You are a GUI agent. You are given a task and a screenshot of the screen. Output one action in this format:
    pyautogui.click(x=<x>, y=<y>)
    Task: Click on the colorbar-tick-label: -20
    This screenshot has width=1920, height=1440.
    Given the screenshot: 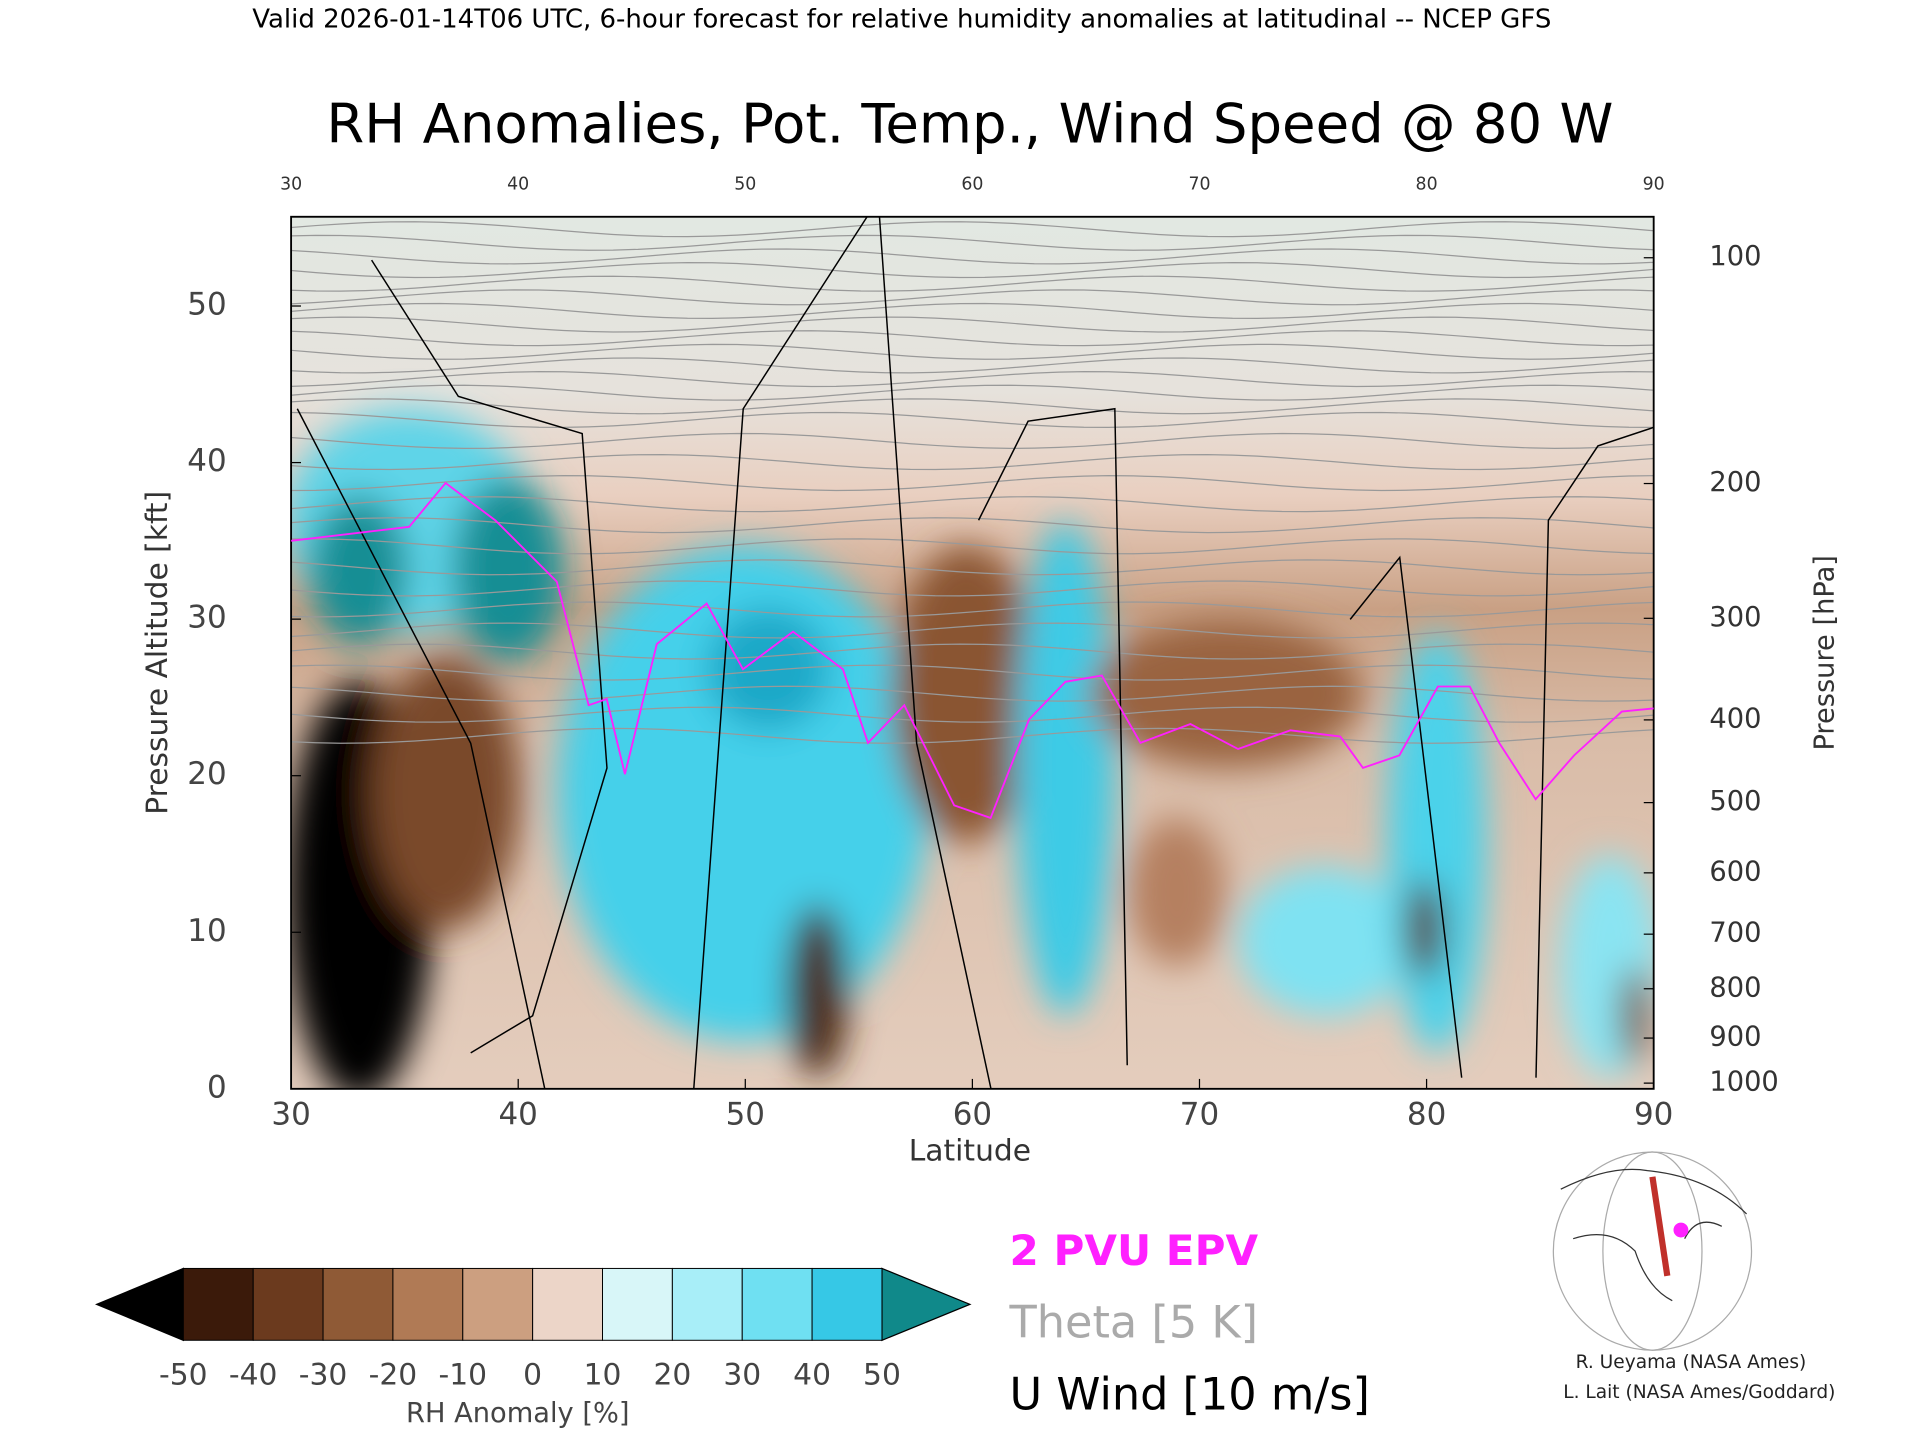 What is the action you would take?
    pyautogui.click(x=393, y=1375)
    